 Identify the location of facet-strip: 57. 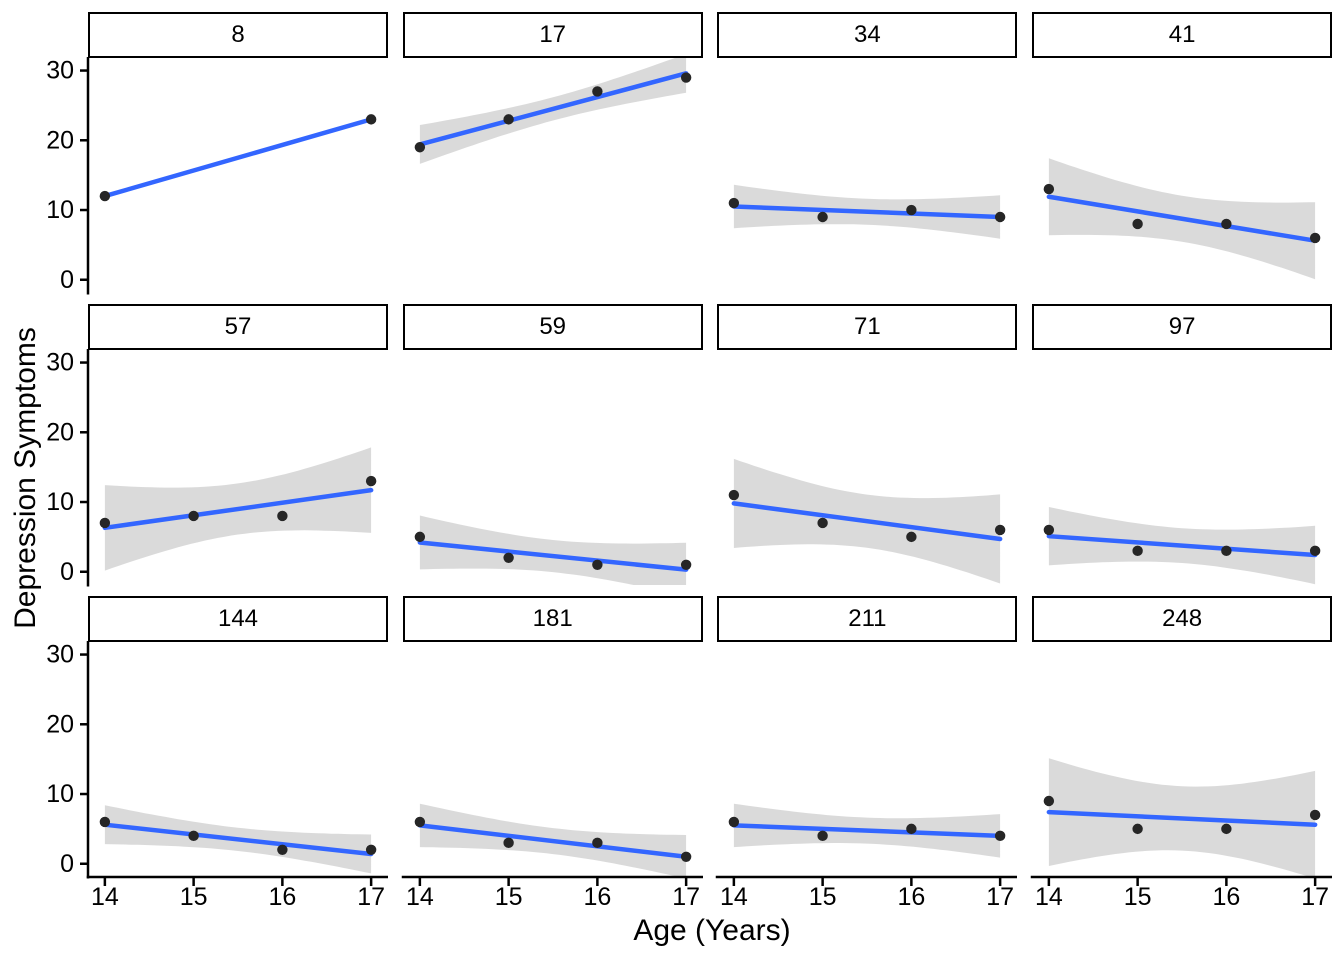
(238, 327).